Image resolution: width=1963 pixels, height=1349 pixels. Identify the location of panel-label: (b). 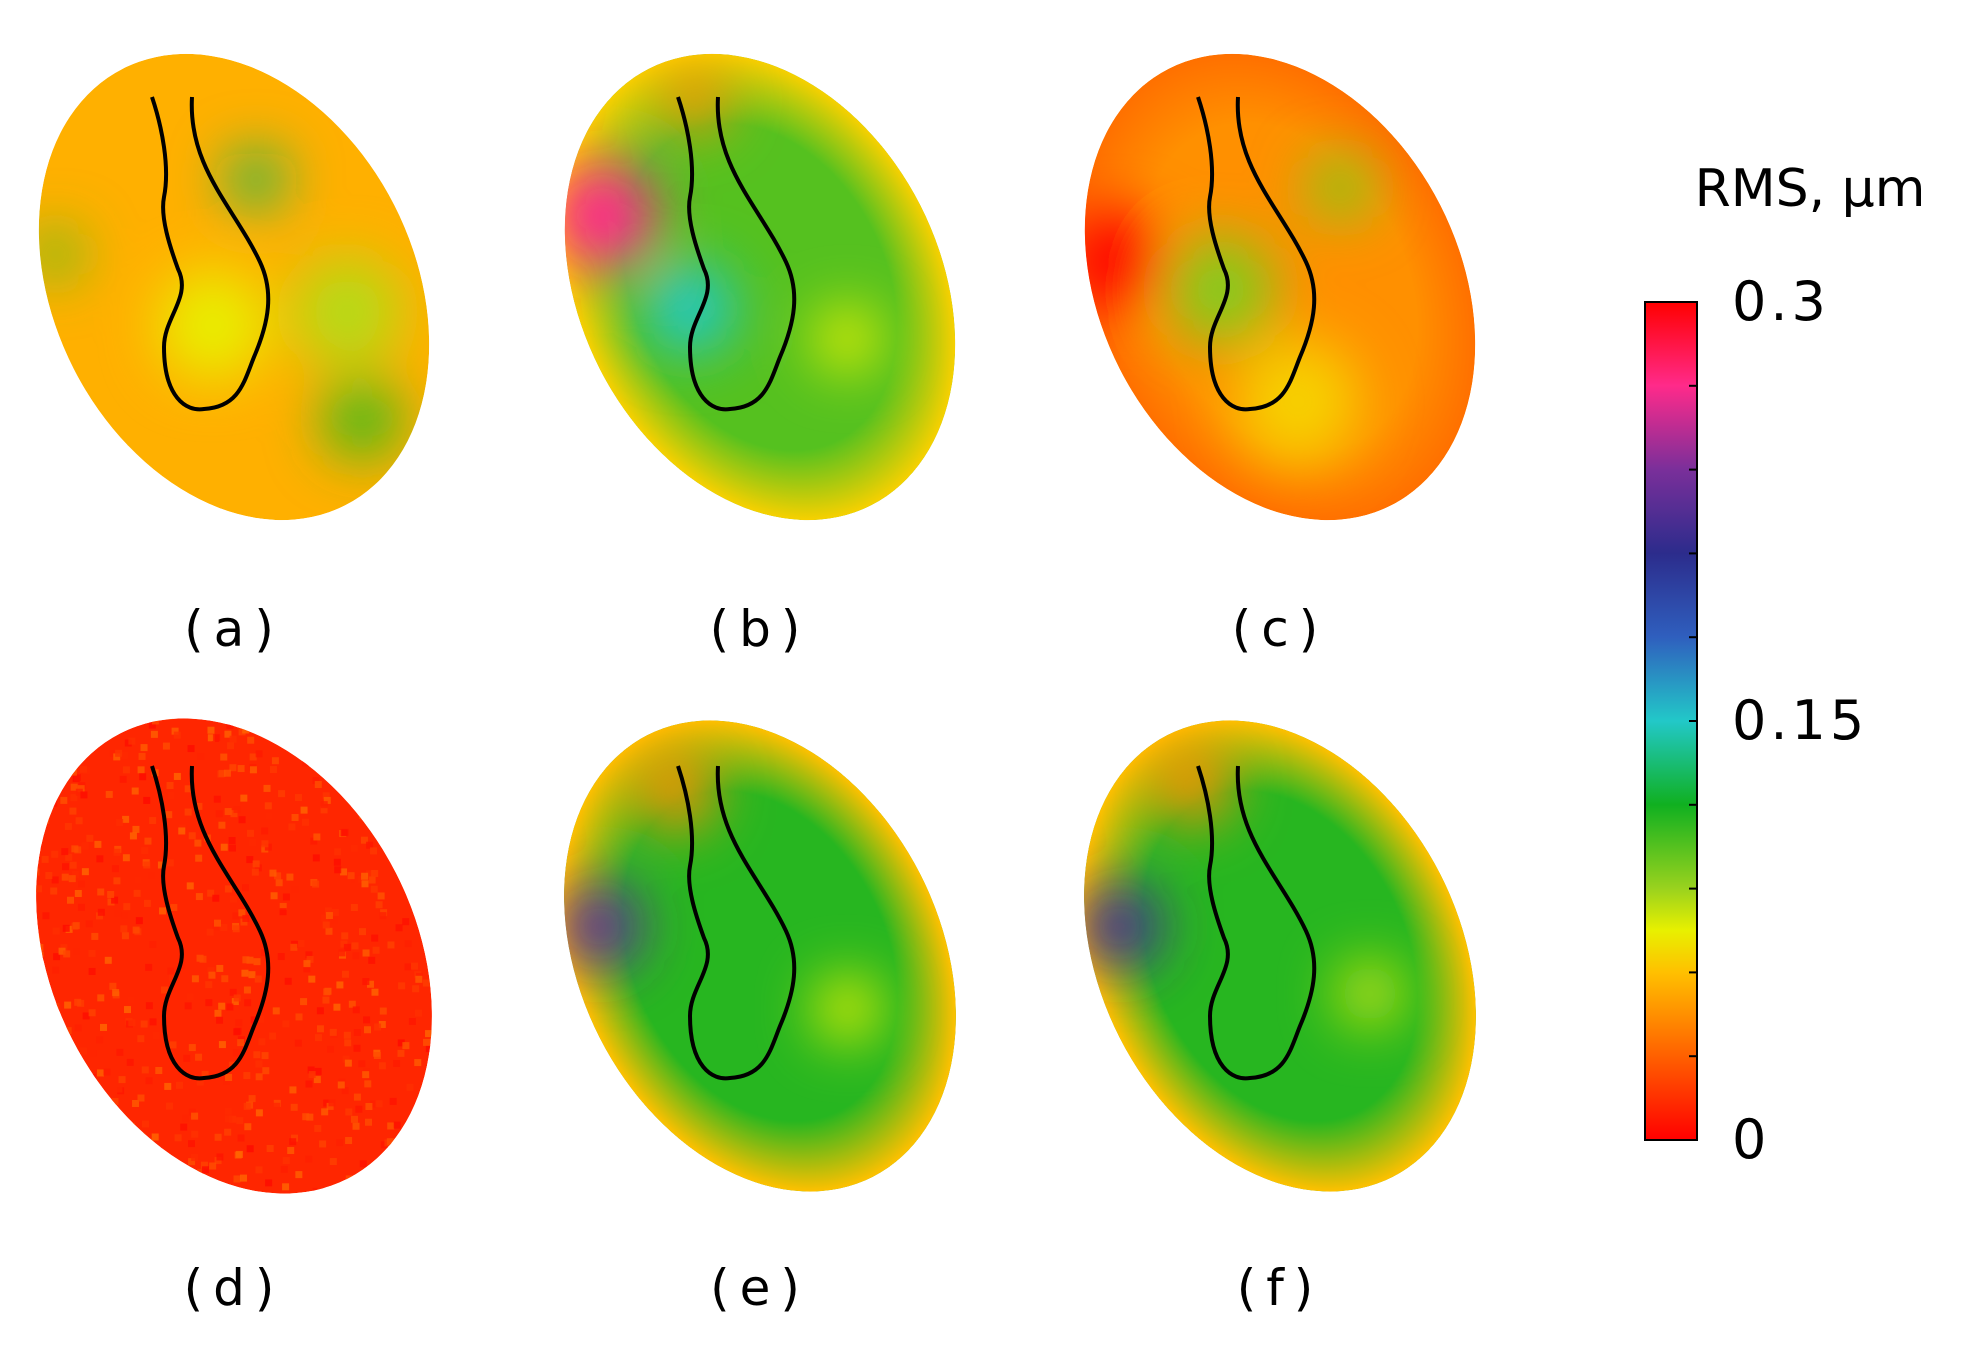
(760, 629).